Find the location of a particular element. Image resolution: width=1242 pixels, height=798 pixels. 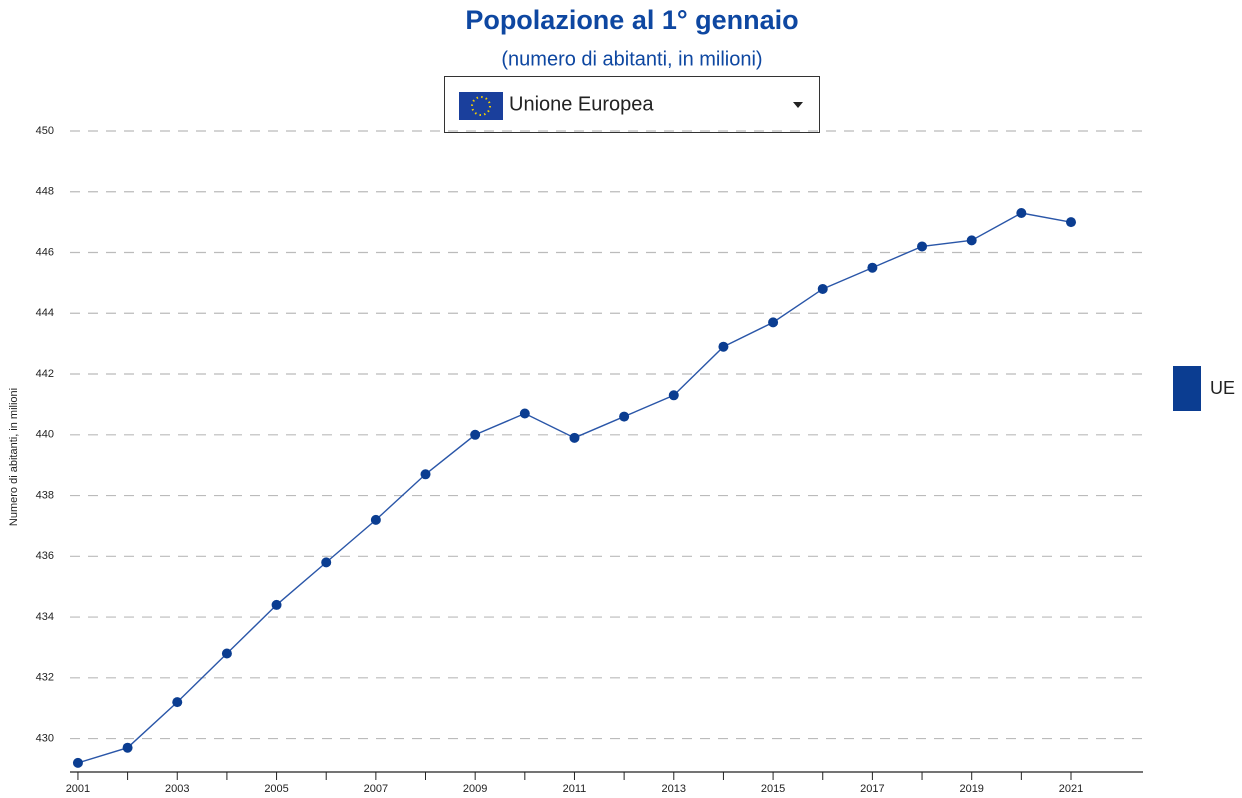

x-tick-label: 2013 is located at coordinates (674, 789).